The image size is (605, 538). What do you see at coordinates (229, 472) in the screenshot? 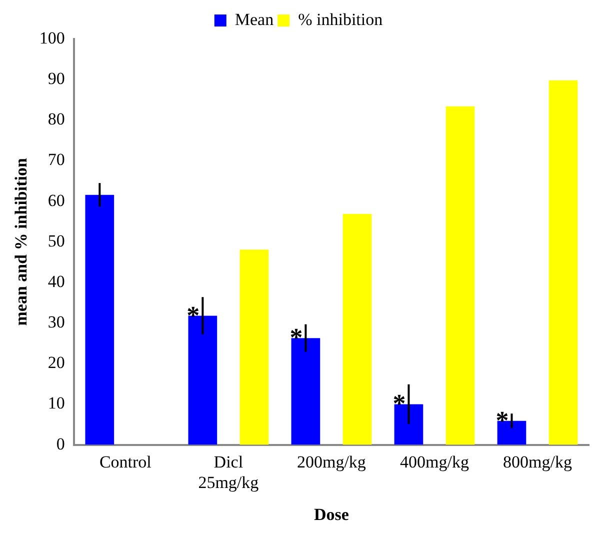
I see `x-tick-label: Dicl 25mg/kg` at bounding box center [229, 472].